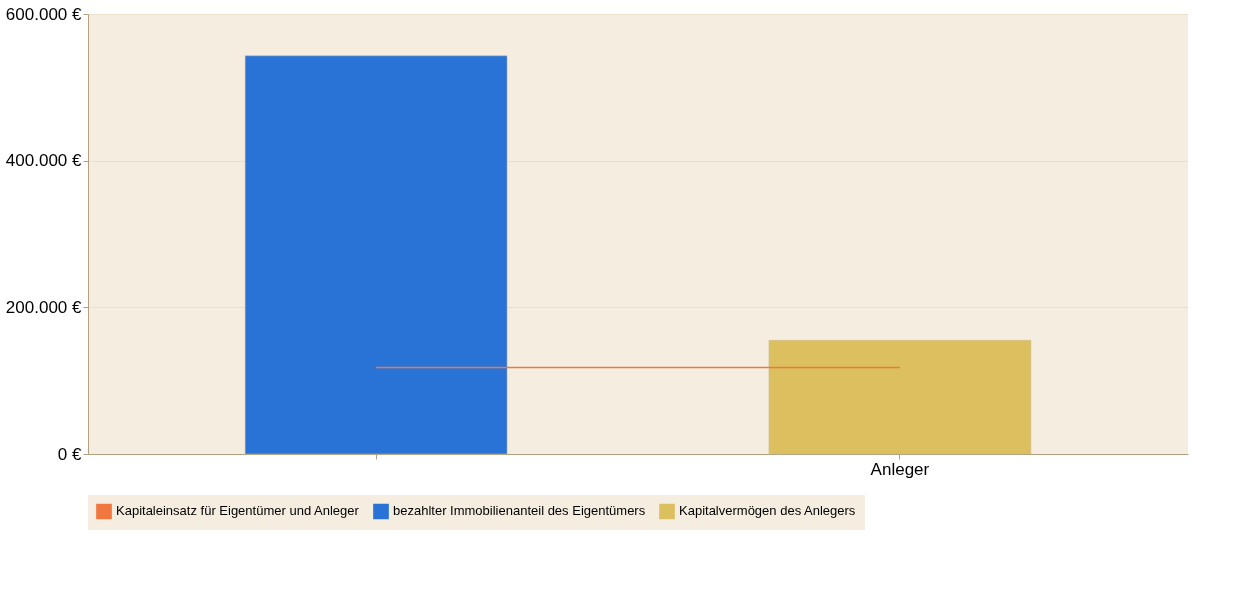  I want to click on y-tick-label: 0 €, so click(70, 454).